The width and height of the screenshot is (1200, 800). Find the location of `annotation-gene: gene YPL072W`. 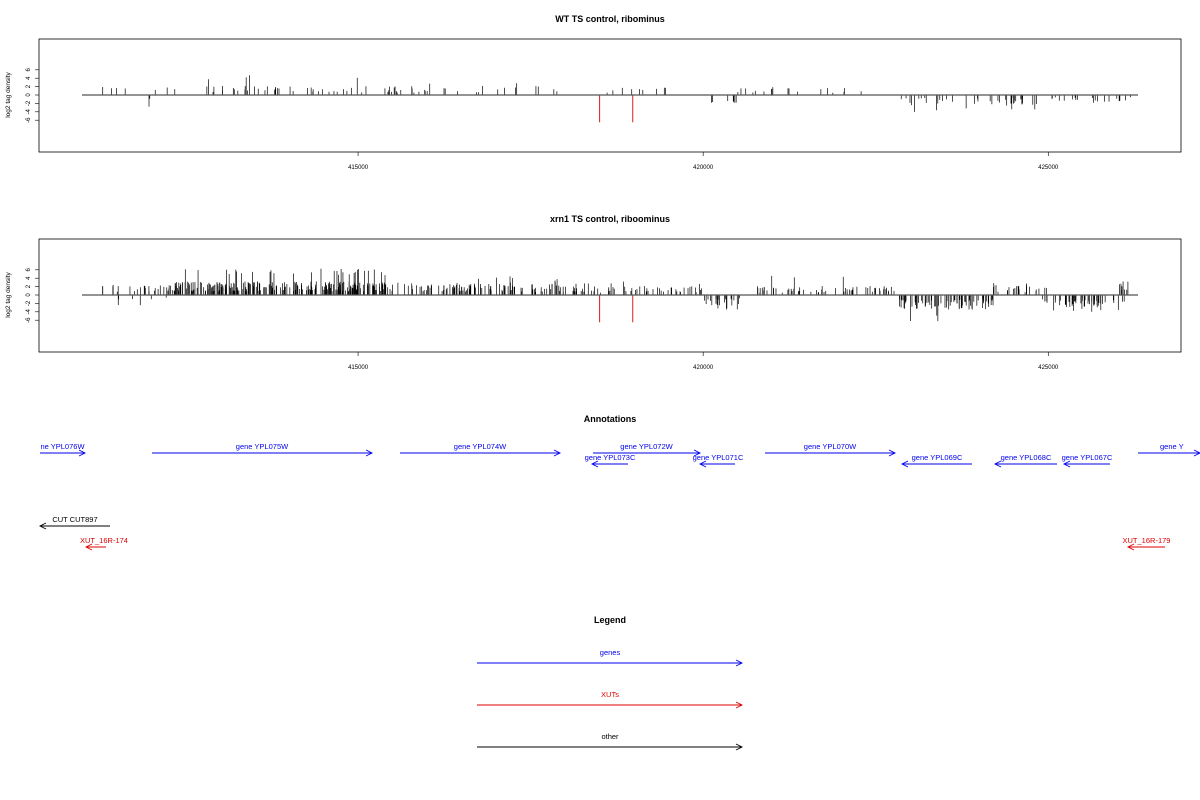

annotation-gene: gene YPL072W is located at coordinates (647, 449).